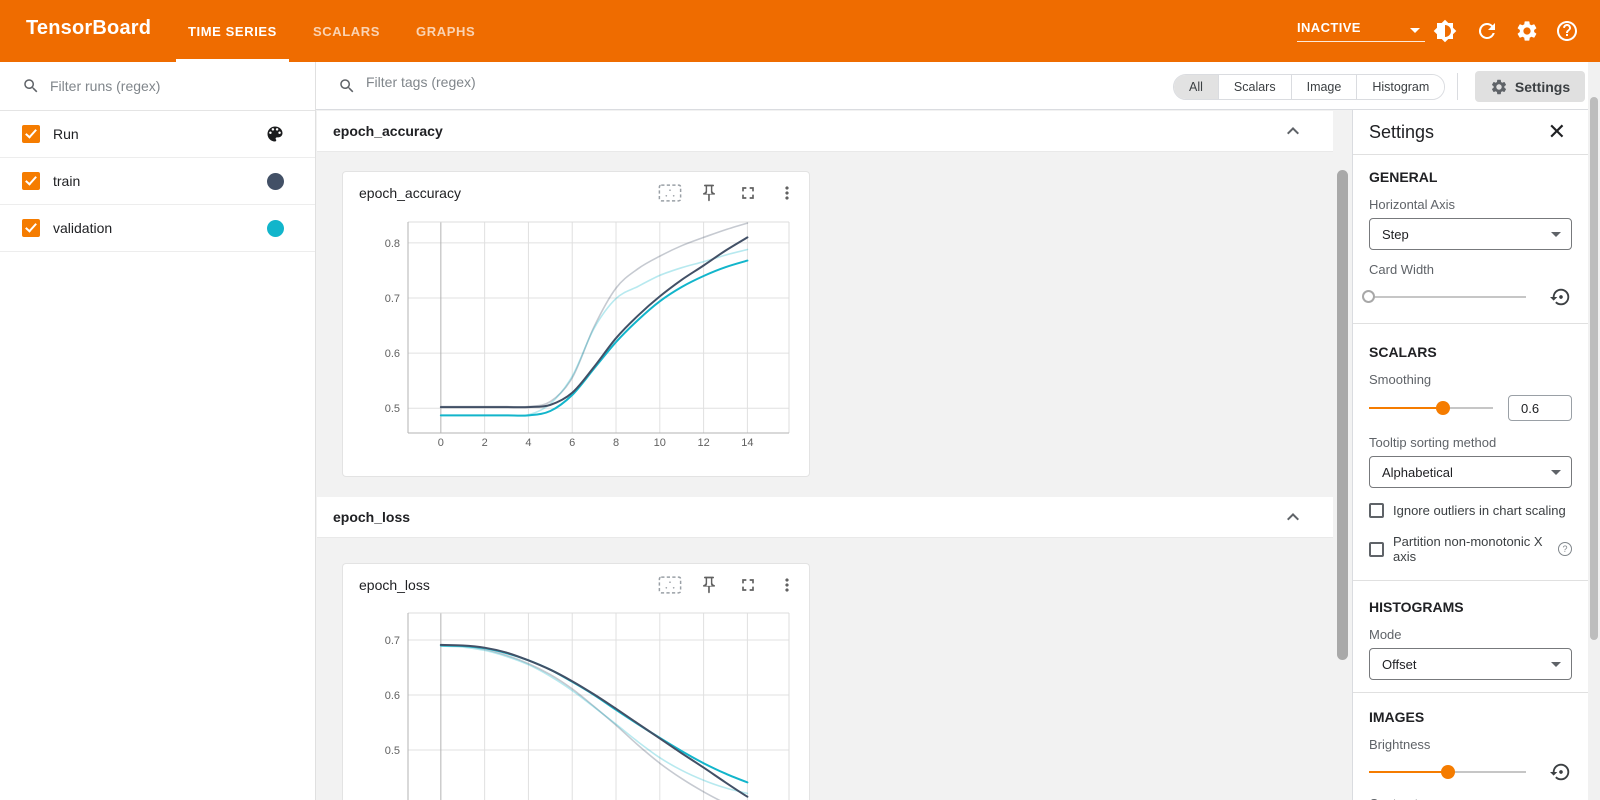  What do you see at coordinates (1594, 368) in the screenshot?
I see `page-scrollbar-thumb` at bounding box center [1594, 368].